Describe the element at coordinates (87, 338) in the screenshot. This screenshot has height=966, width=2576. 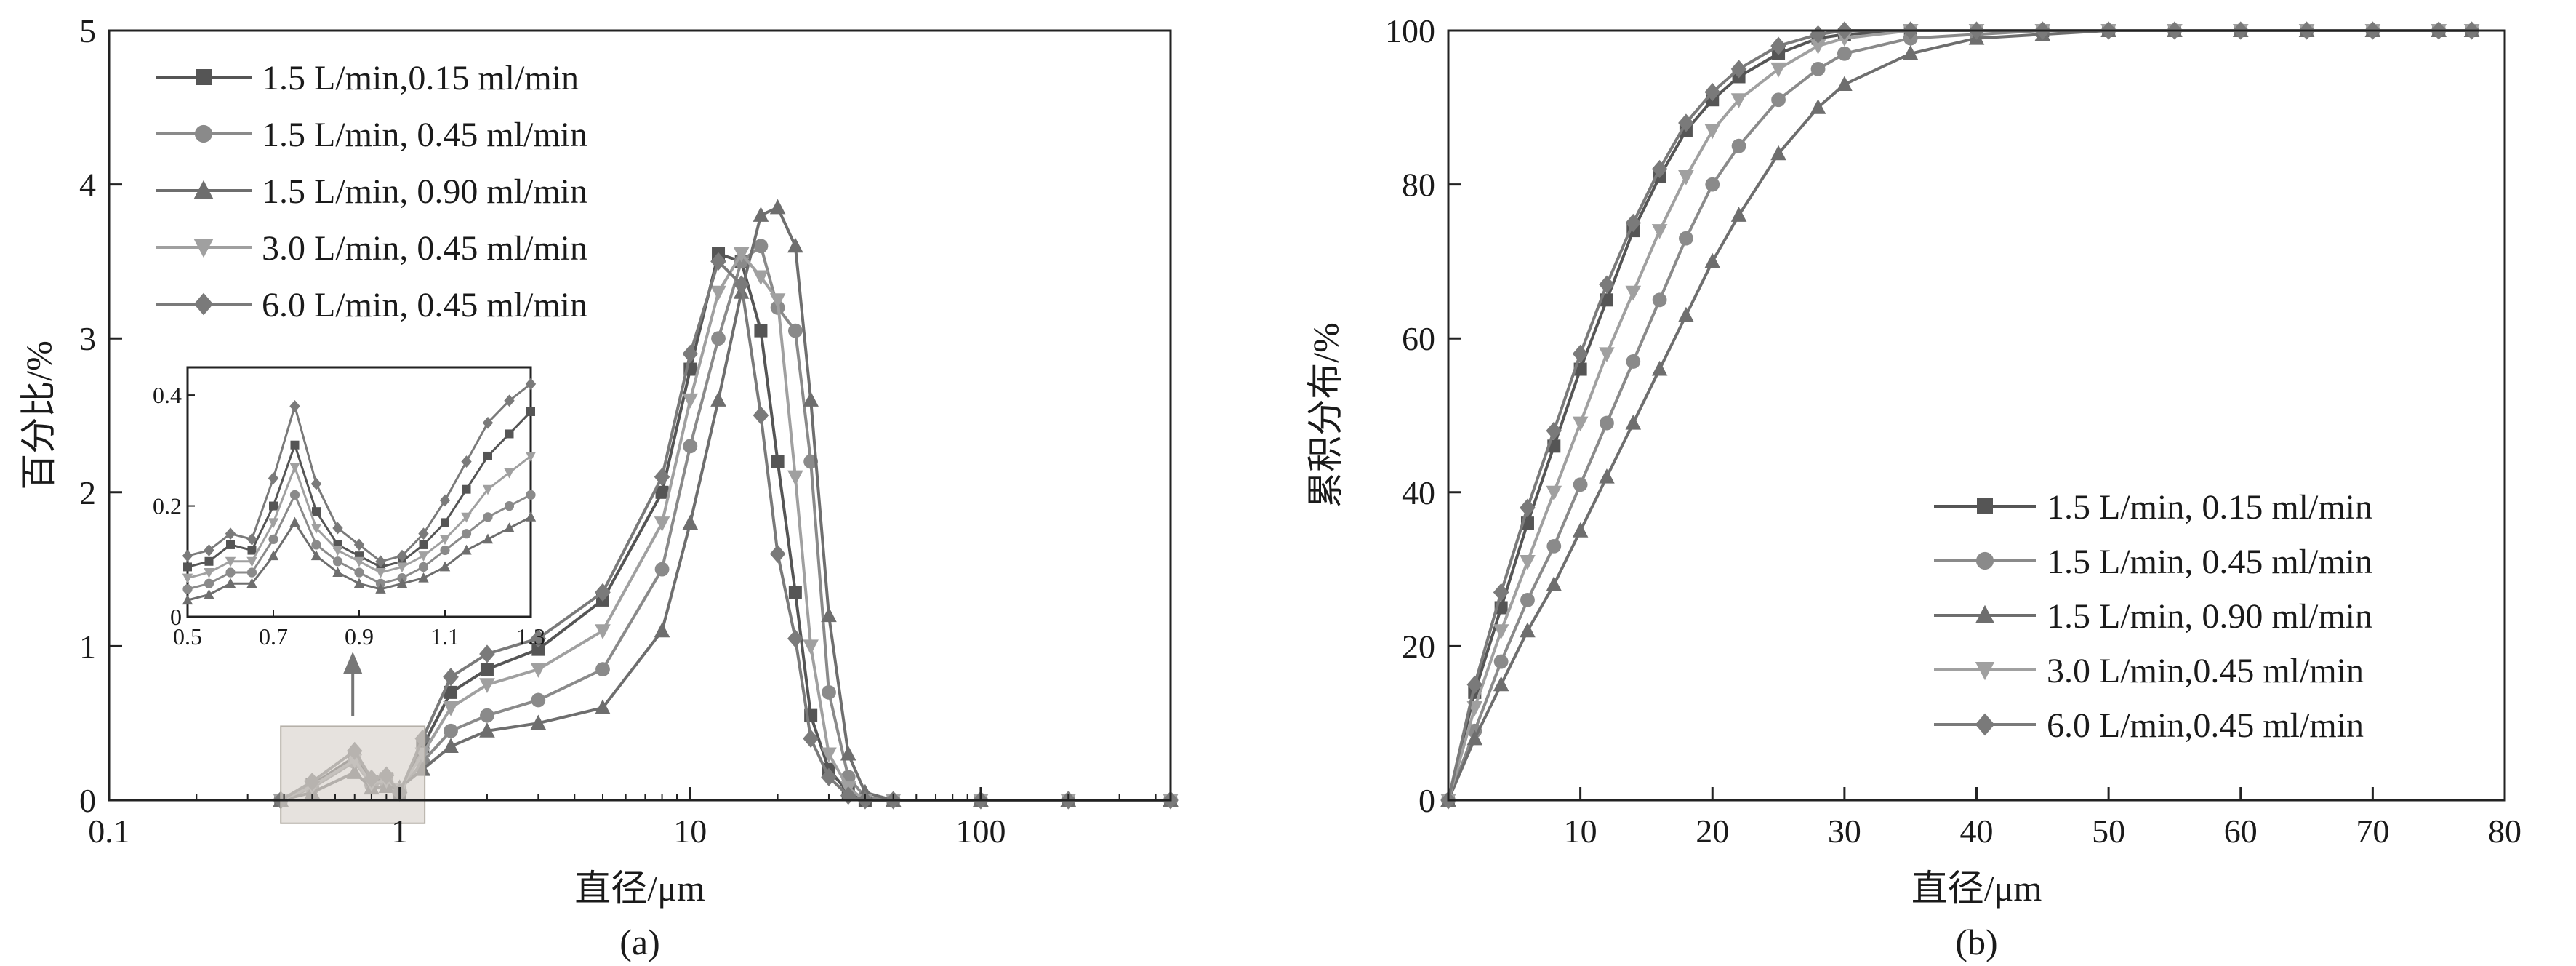
I see `panel-a-y-tick-label: 3` at that location.